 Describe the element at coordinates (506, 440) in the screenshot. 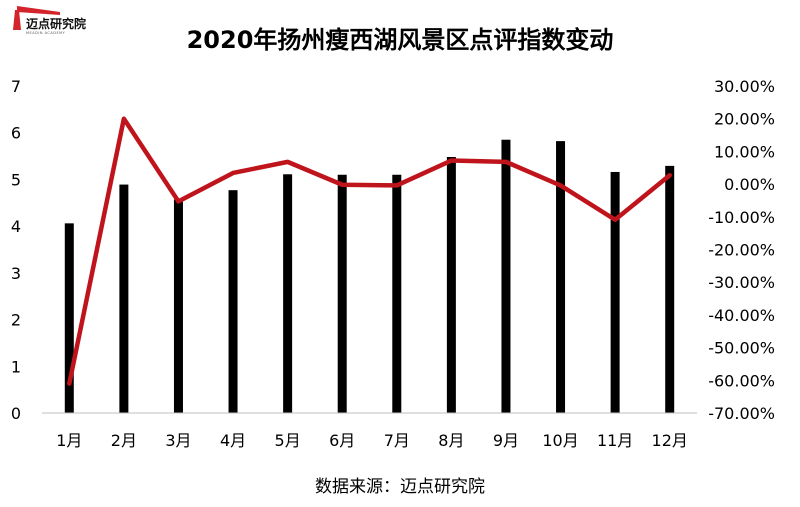

I see `x-tick-label: 9月` at that location.